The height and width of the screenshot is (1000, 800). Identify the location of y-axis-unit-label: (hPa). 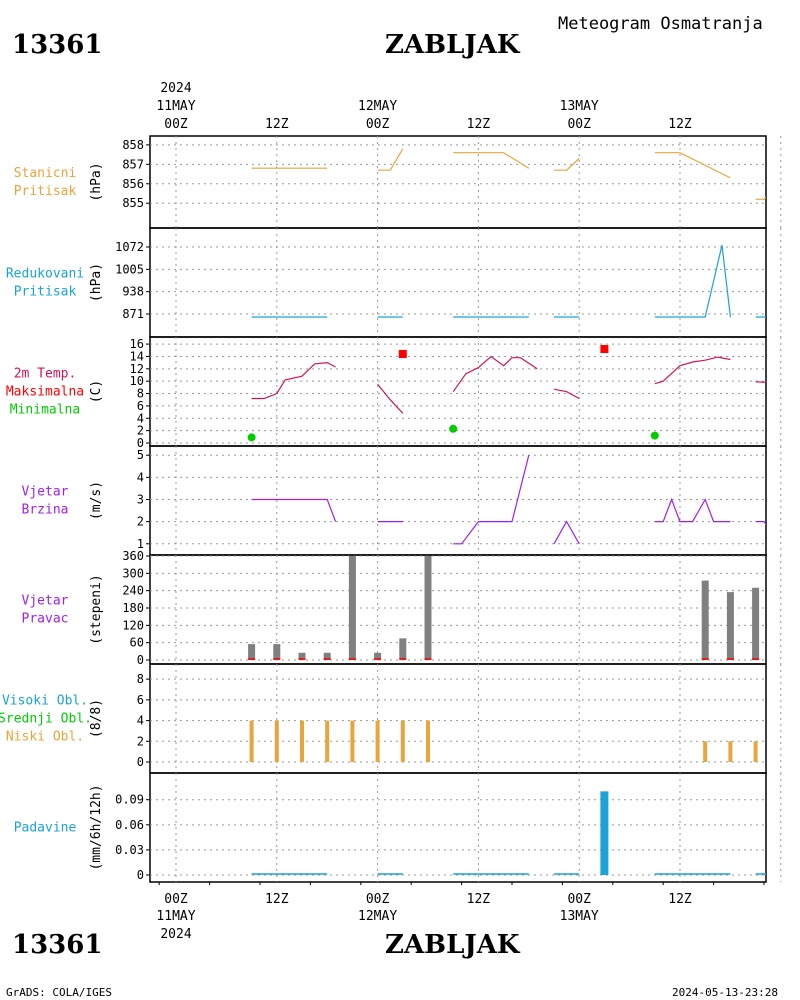
(96, 282).